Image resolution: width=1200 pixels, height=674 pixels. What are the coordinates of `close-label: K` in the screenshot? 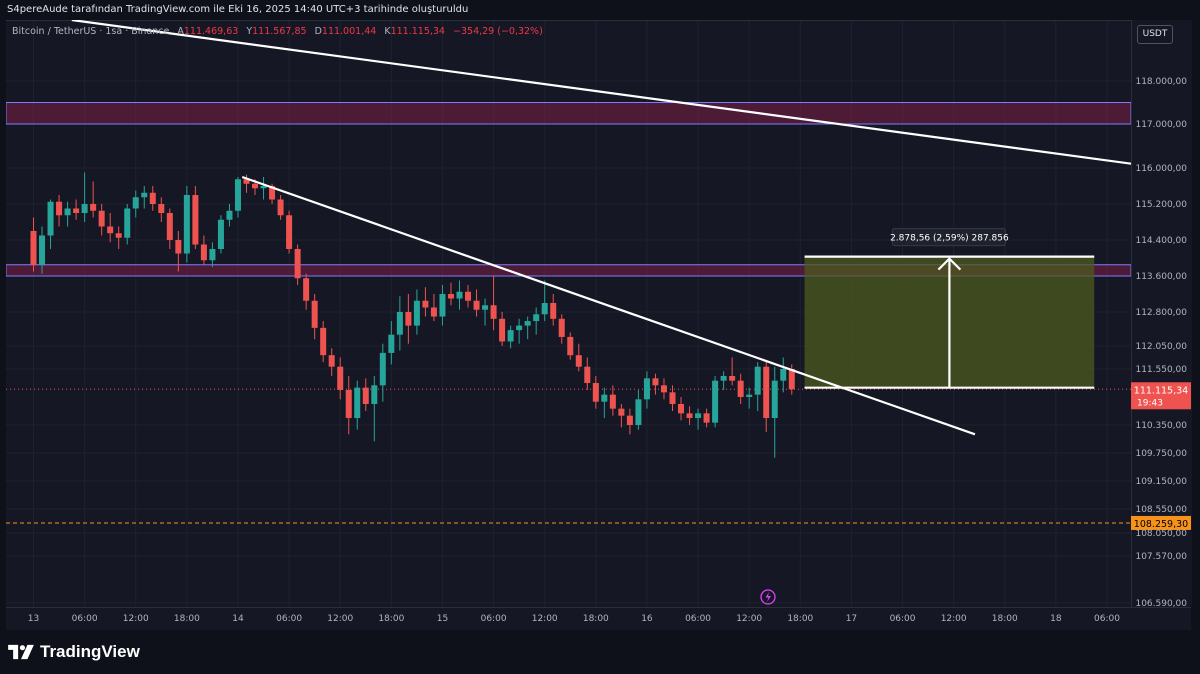 It's located at (387, 31).